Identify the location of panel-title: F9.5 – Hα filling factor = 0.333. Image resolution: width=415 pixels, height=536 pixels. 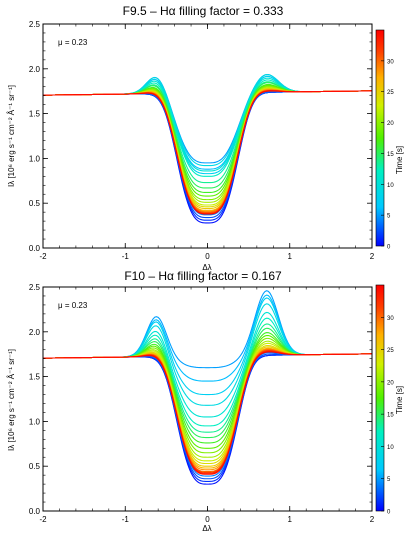
(203, 11).